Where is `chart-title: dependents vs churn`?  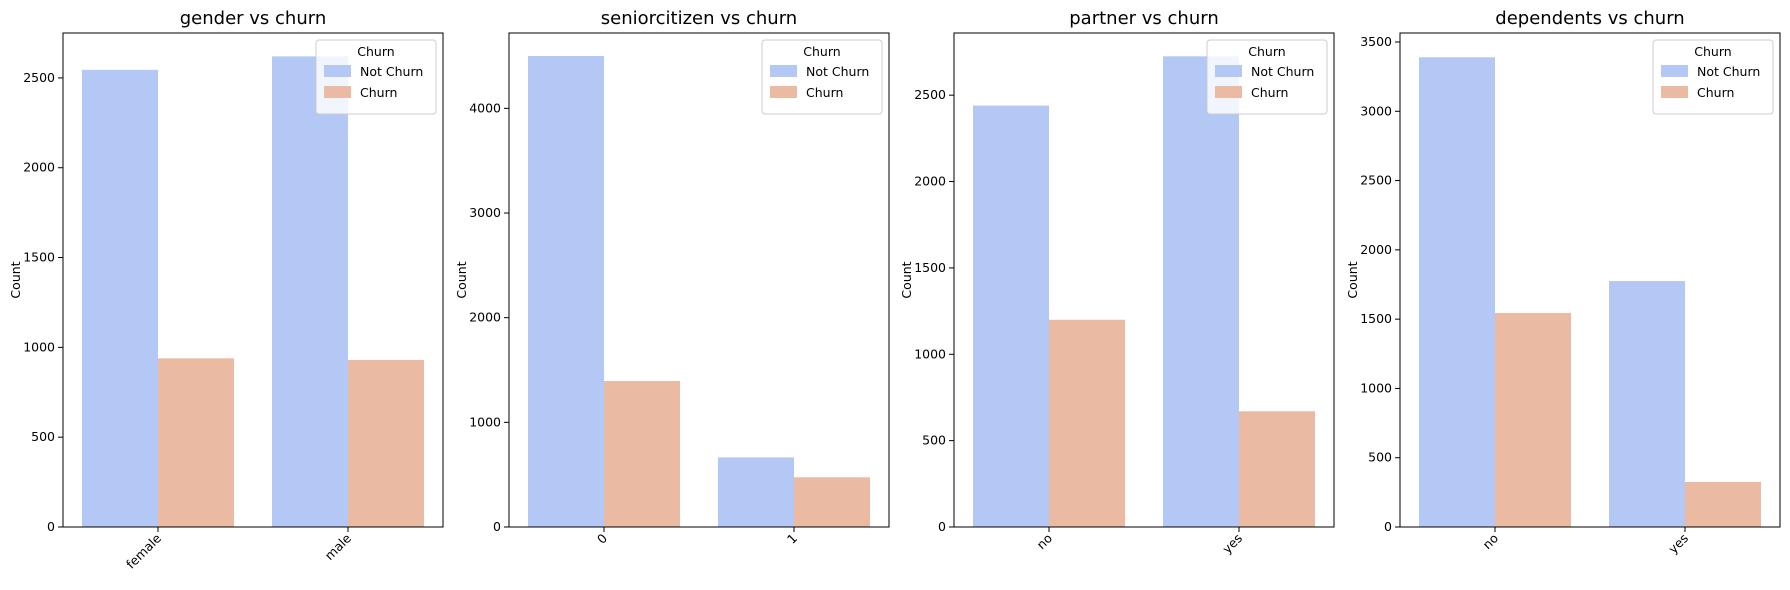 chart-title: dependents vs churn is located at coordinates (1589, 18).